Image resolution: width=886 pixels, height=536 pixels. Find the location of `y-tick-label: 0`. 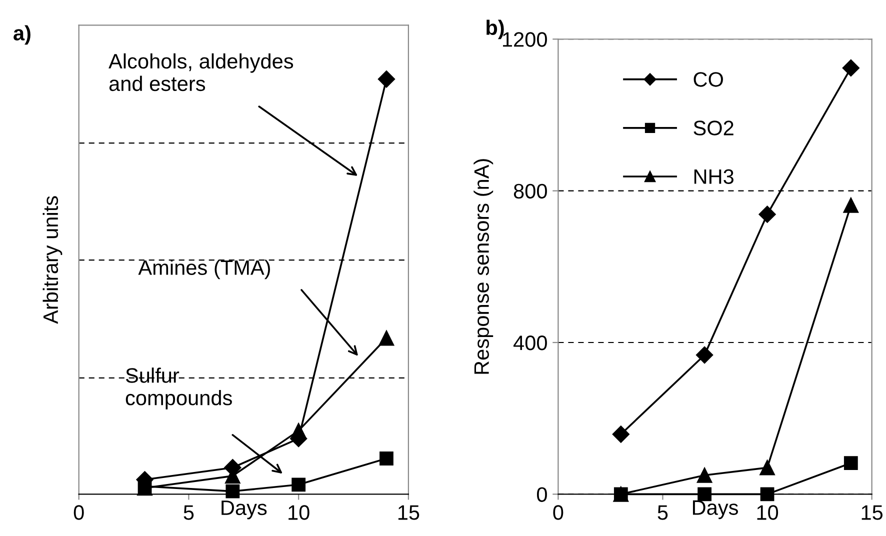

y-tick-label: 0 is located at coordinates (541, 494).